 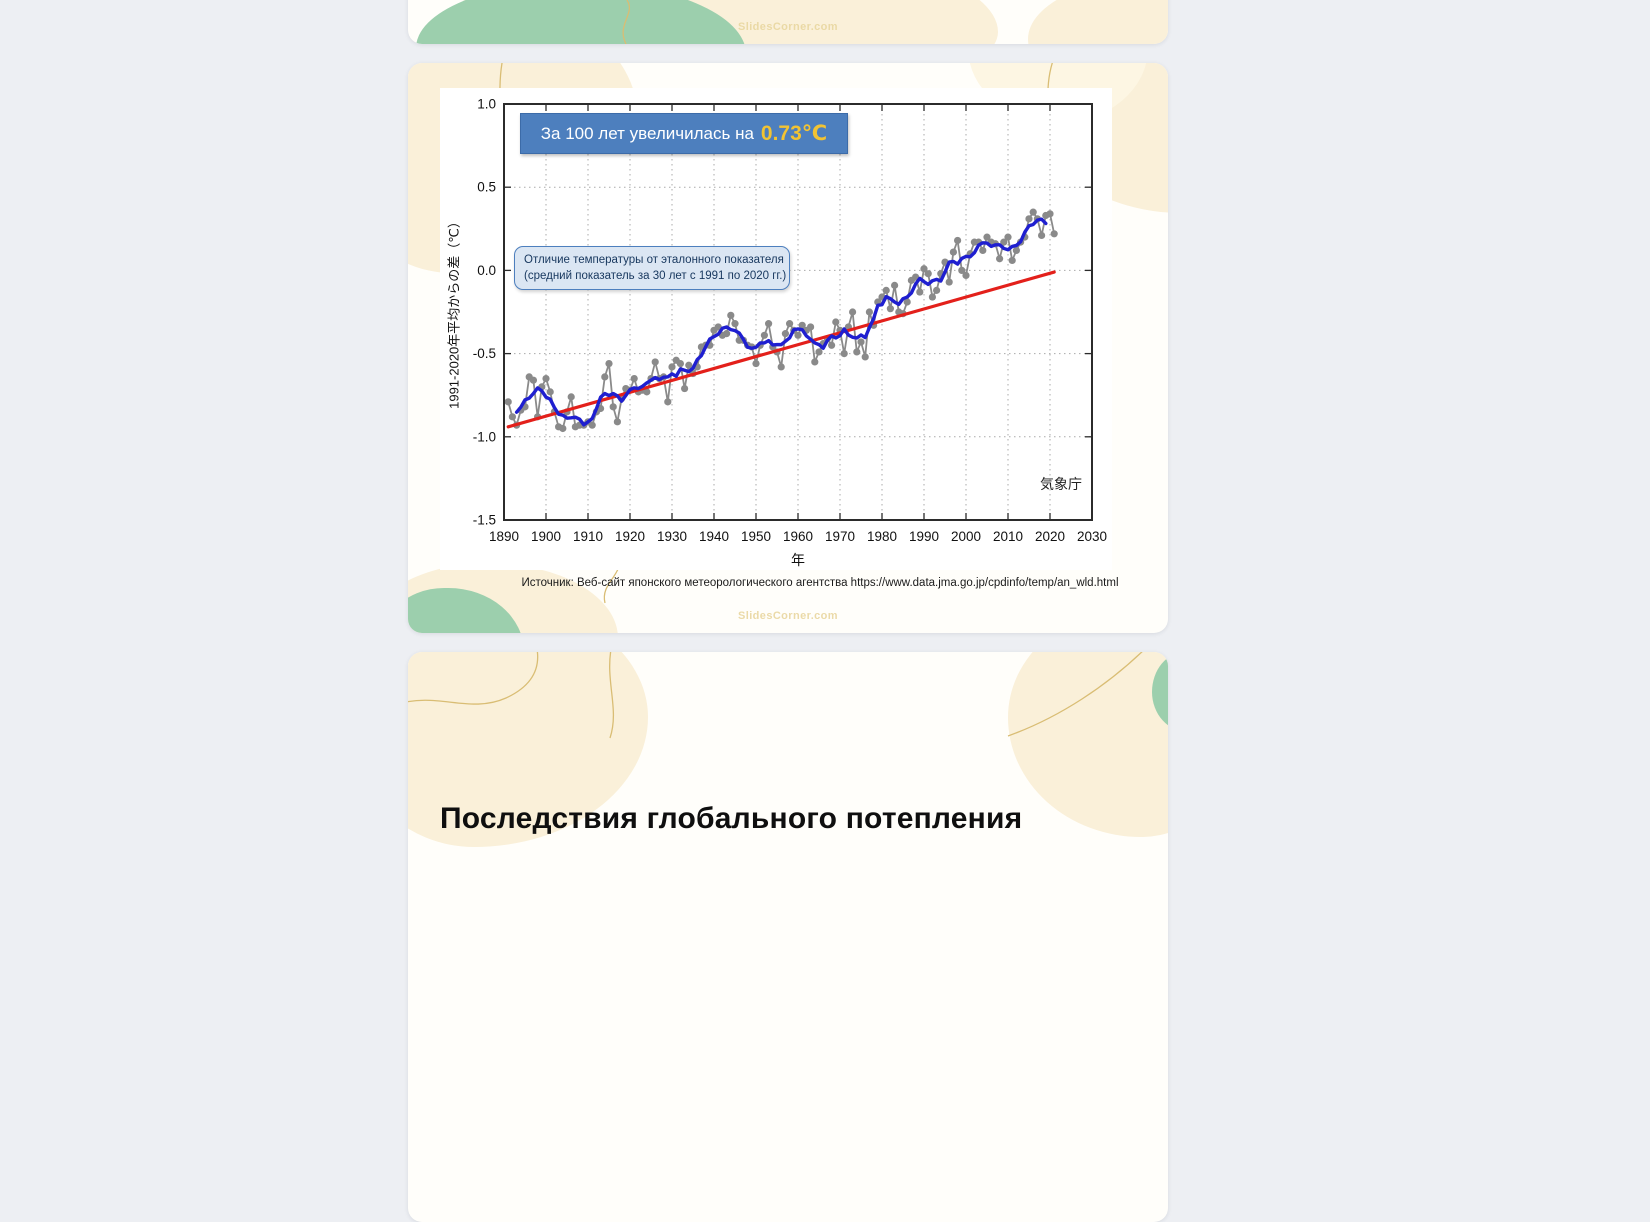 I want to click on headline-text: За 100 лет увеличилась на, so click(x=647, y=133).